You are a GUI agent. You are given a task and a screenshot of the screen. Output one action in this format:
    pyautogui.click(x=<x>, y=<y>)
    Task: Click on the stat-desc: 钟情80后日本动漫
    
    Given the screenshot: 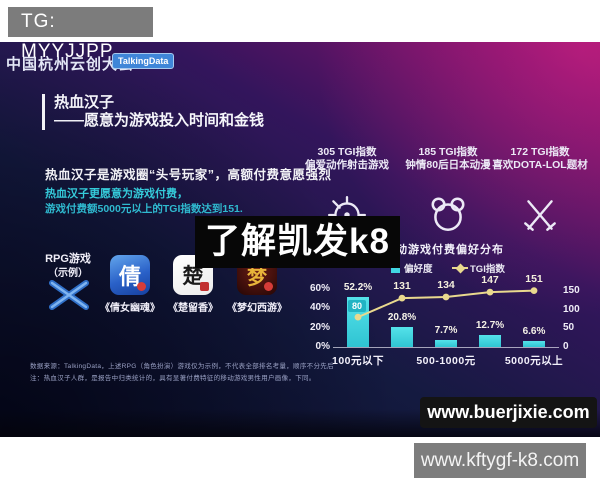 What is the action you would take?
    pyautogui.click(x=448, y=165)
    